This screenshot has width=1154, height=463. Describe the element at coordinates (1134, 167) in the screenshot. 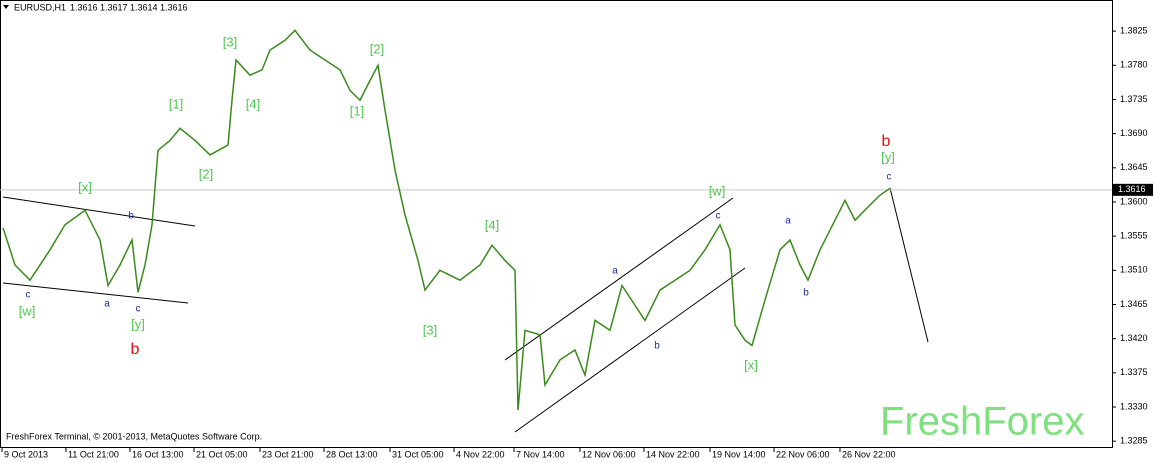

I see `y-tick-label: 1.3645` at that location.